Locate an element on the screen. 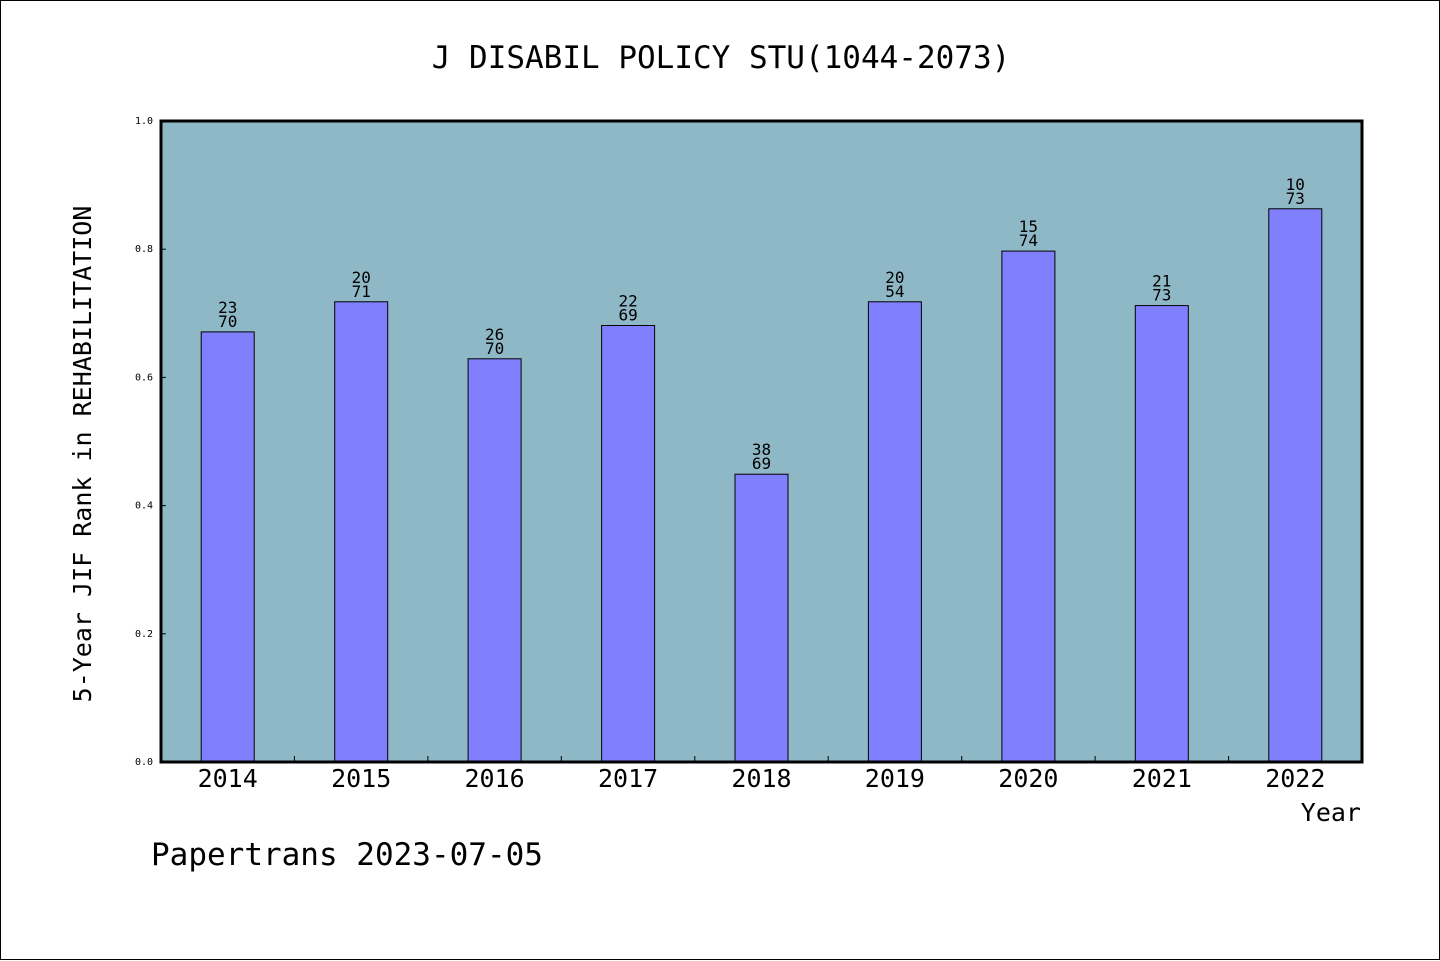 This screenshot has width=1440, height=961. y-axis: 0.0 0.2 0.4 0.6 0.8 1.0 is located at coordinates (150, 442).